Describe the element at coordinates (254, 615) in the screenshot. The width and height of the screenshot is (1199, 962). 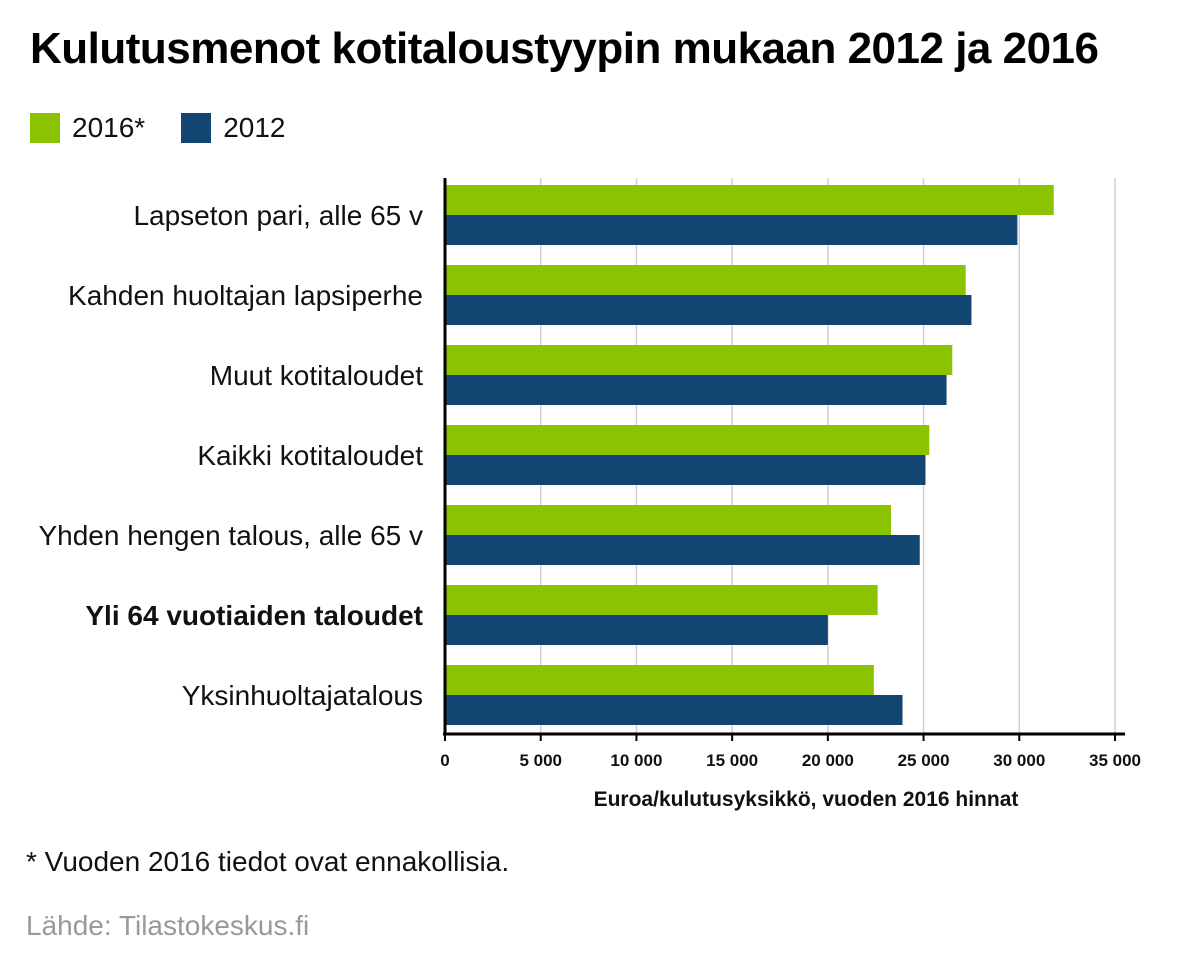
I see `category-label-5: Yli 64 vuotiaiden taloudet` at that location.